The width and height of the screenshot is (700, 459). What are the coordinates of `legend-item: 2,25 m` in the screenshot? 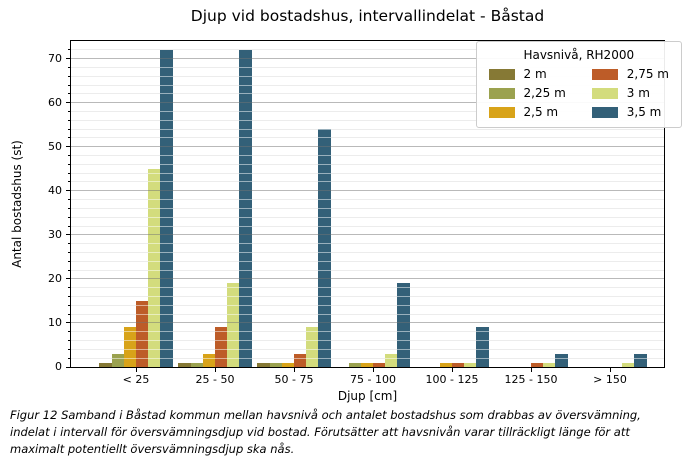 It's located at (527, 93).